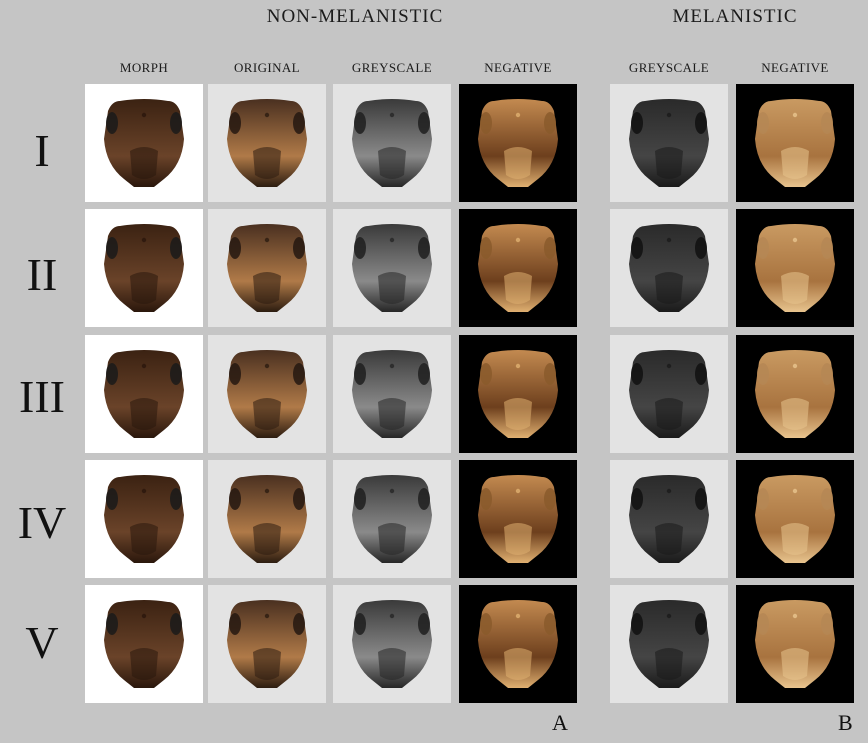  I want to click on specimen-image-morph-row-iv, so click(144, 519).